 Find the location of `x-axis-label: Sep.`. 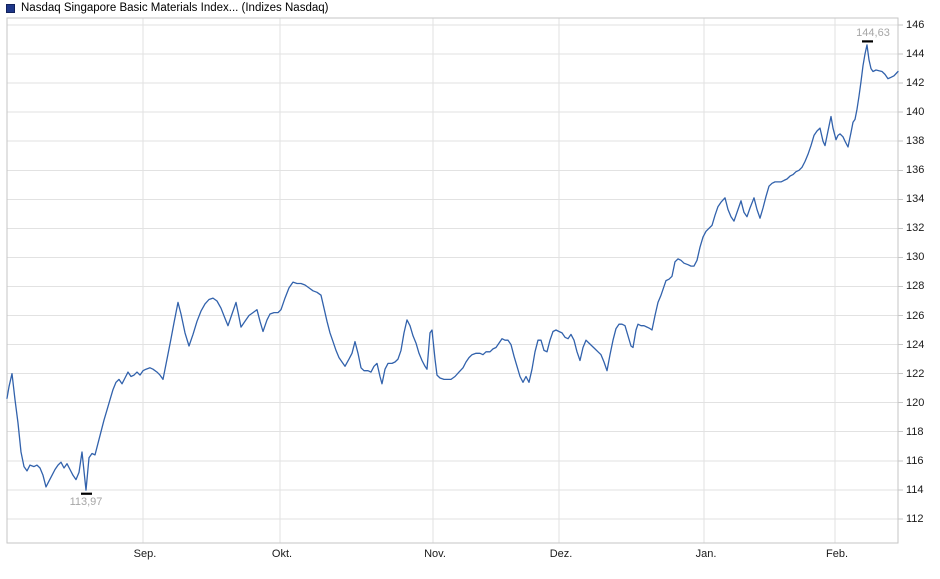

x-axis-label: Sep. is located at coordinates (145, 554).